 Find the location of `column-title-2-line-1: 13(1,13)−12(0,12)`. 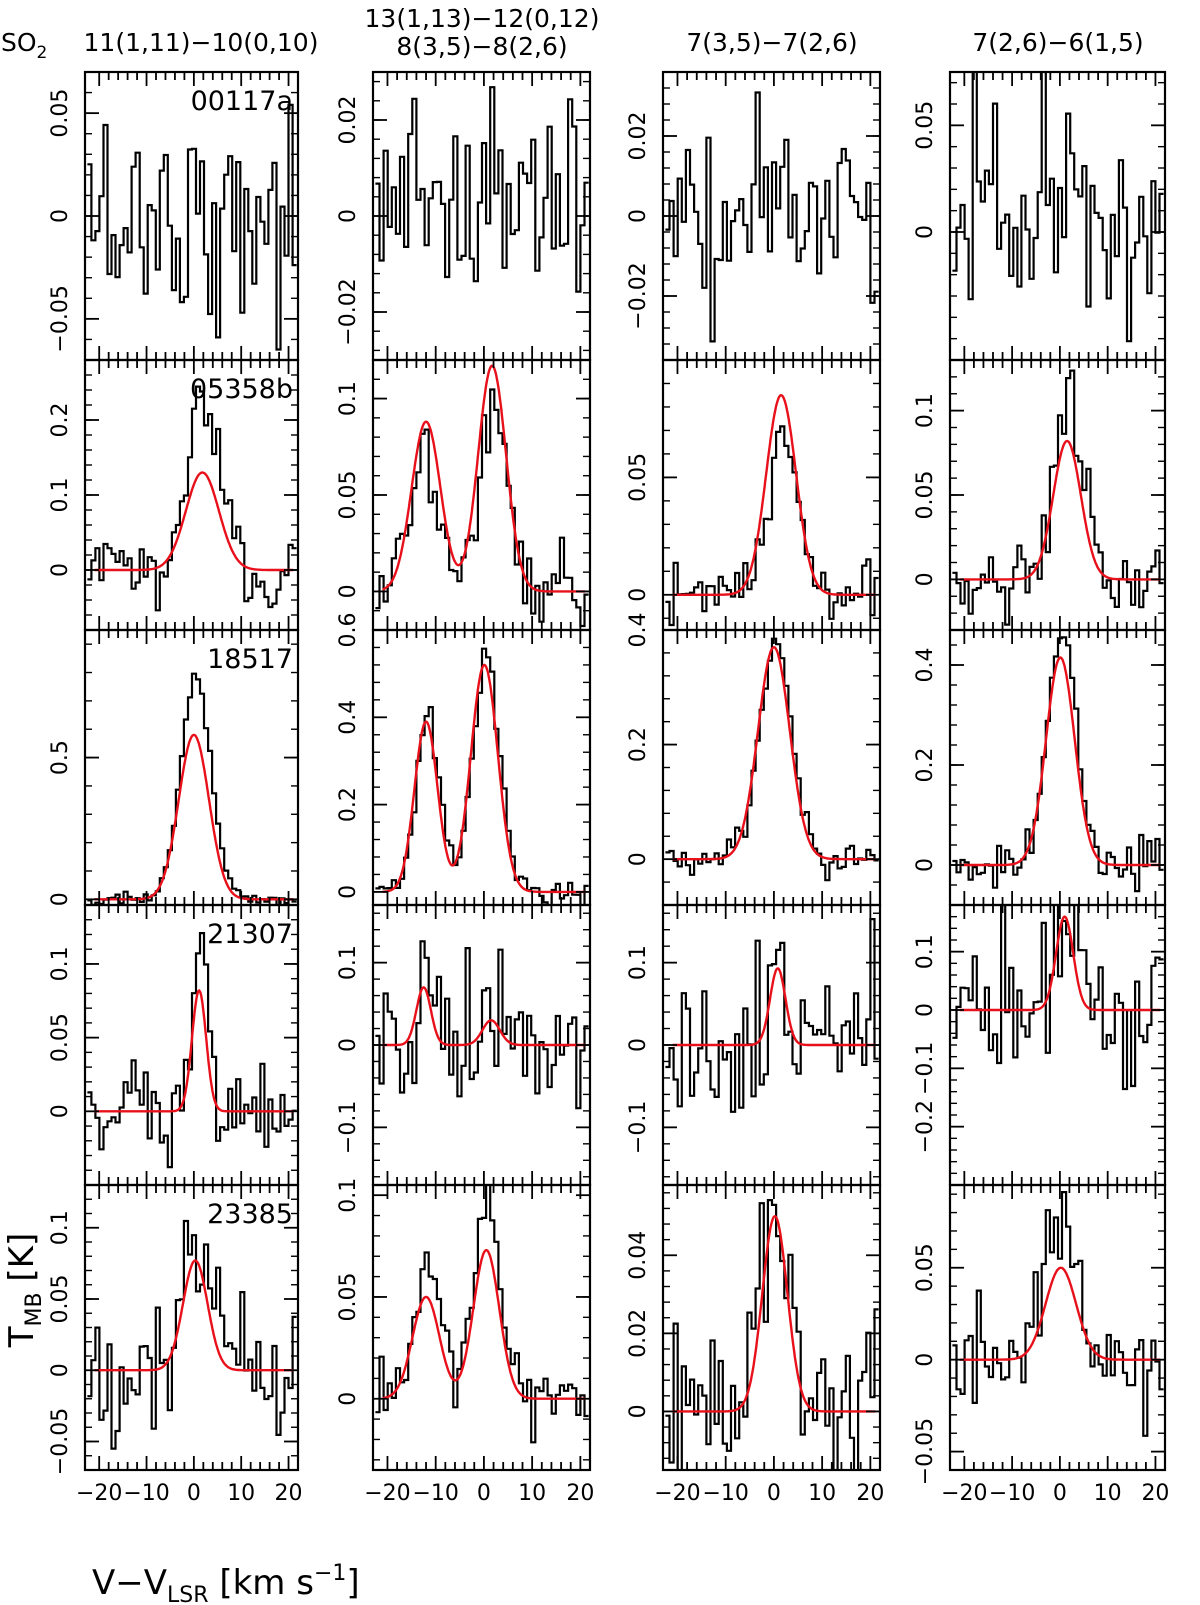

column-title-2-line-1: 13(1,13)−12(0,12) is located at coordinates (482, 18).